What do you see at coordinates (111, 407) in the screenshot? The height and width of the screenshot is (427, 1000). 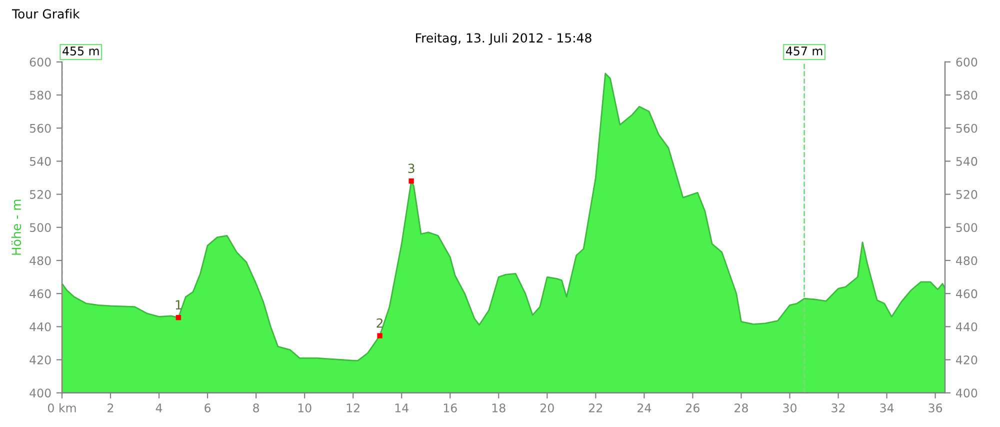 I see `x-tick-label: 2` at bounding box center [111, 407].